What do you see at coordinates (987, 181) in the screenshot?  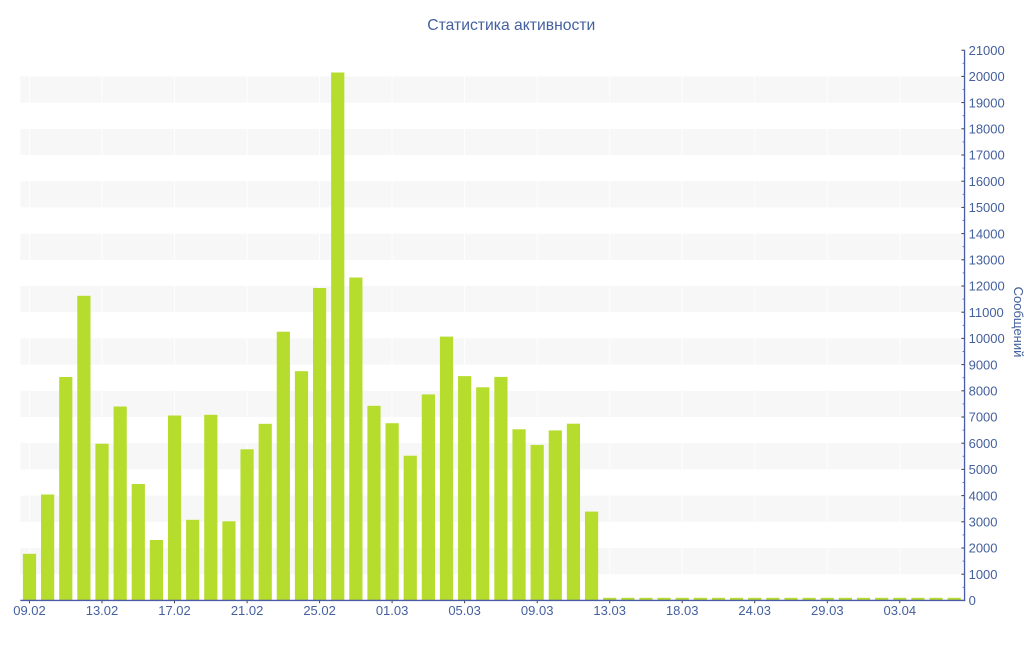 I see `svg-text: 16000` at bounding box center [987, 181].